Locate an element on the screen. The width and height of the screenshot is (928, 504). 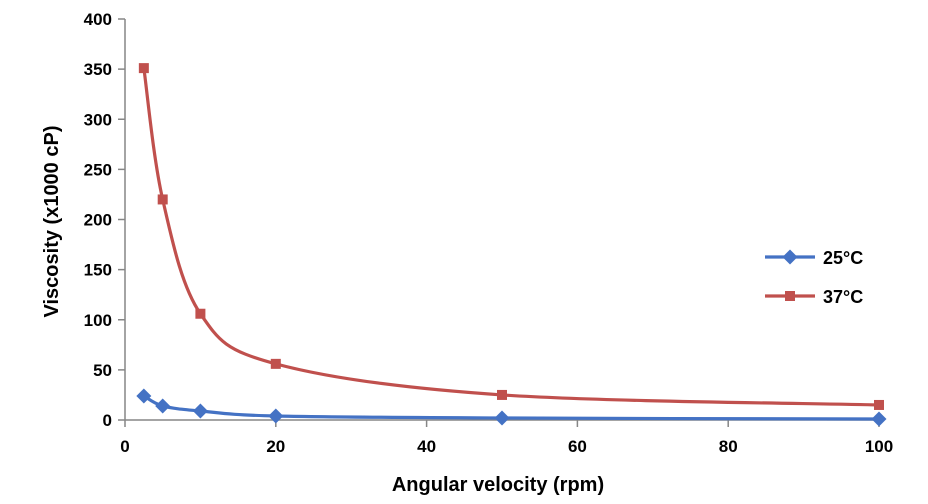
legend: 25°C 37°C is located at coordinates (814, 277).